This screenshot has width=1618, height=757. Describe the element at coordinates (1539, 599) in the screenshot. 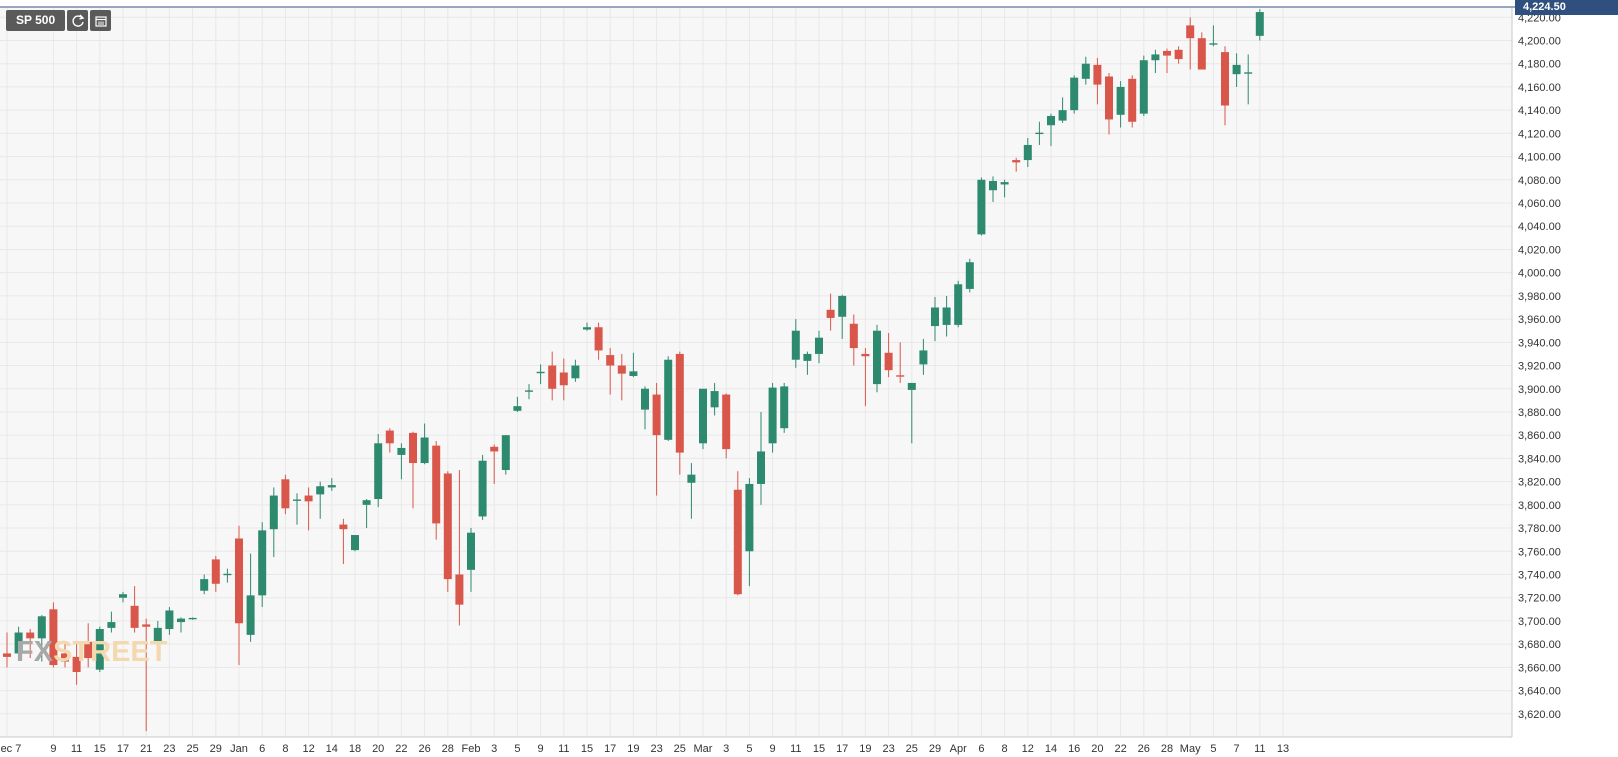

I see `y-tick-label: 3,720.00` at that location.